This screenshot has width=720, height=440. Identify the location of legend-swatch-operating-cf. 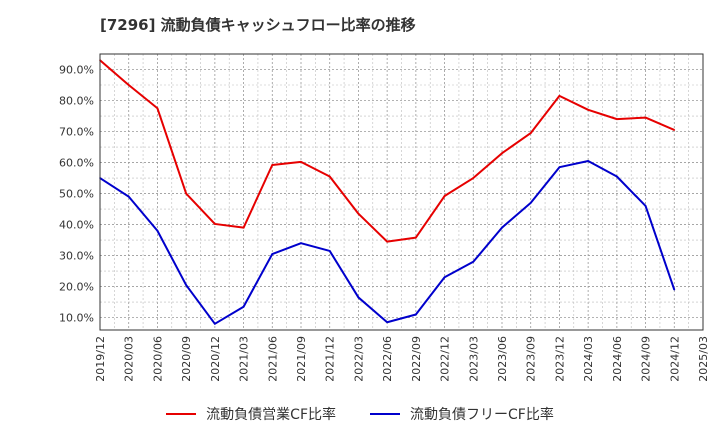
(181, 414).